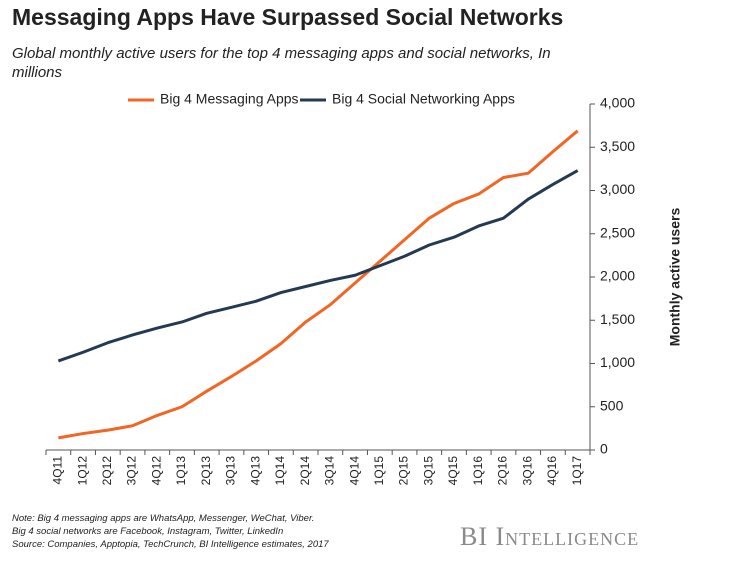  Describe the element at coordinates (617, 276) in the screenshot. I see `y-tick-label: 2,000` at that location.